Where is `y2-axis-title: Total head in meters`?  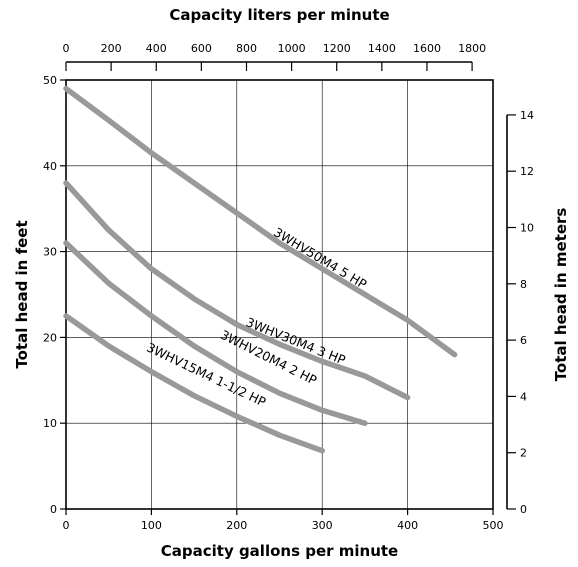 y2-axis-title: Total head in meters is located at coordinates (561, 295).